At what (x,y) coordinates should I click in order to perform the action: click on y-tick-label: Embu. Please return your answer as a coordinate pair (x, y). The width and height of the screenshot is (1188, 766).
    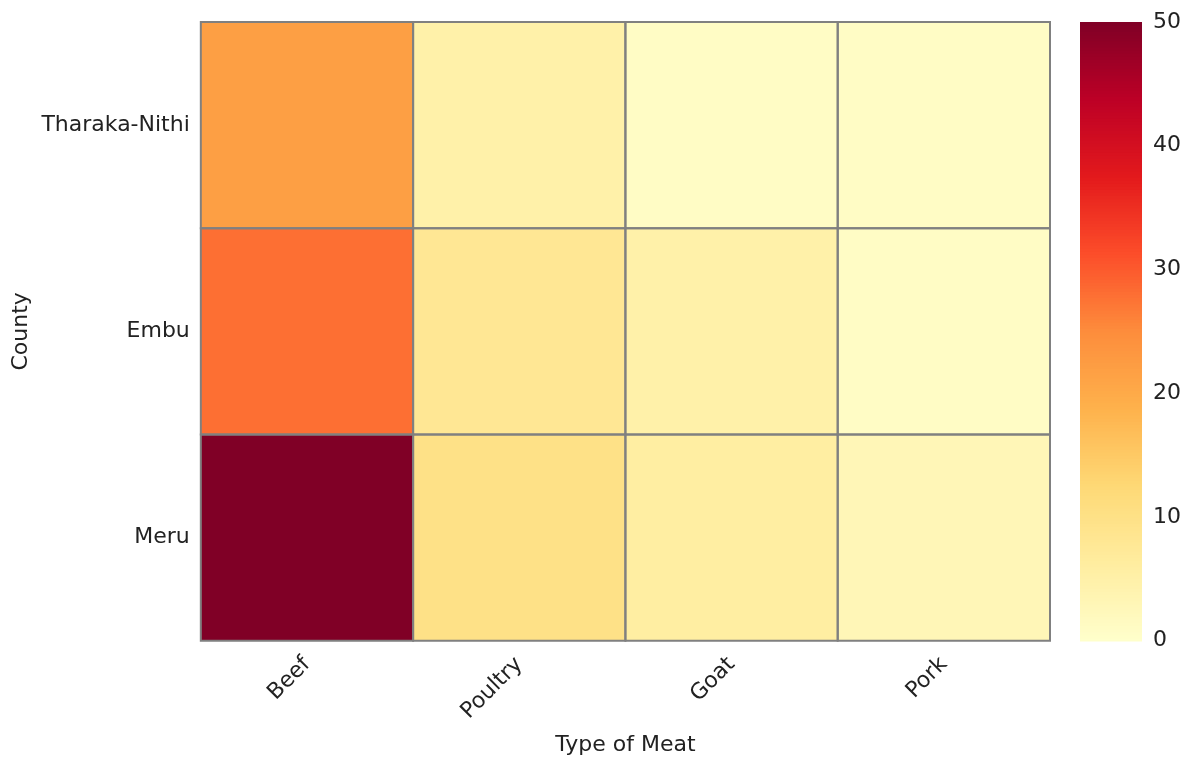
    Looking at the image, I should click on (158, 330).